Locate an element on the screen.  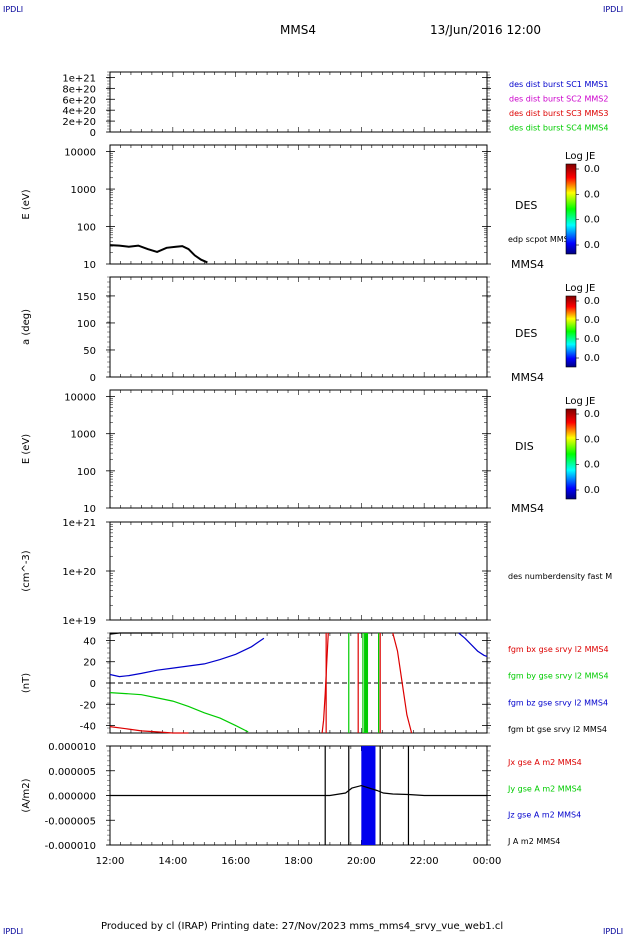
x-tick-label: 14:00 is located at coordinates (172, 861).